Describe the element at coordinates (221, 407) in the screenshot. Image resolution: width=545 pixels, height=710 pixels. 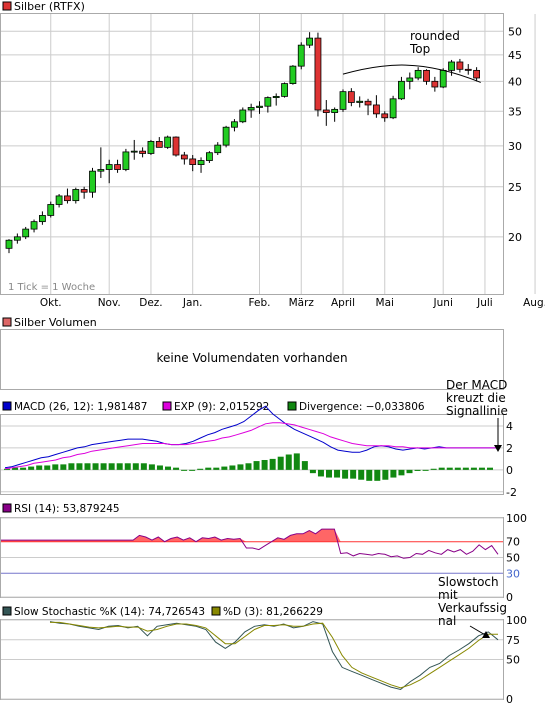
I see `exp-legend-label: EXP (9): 2,015292` at that location.